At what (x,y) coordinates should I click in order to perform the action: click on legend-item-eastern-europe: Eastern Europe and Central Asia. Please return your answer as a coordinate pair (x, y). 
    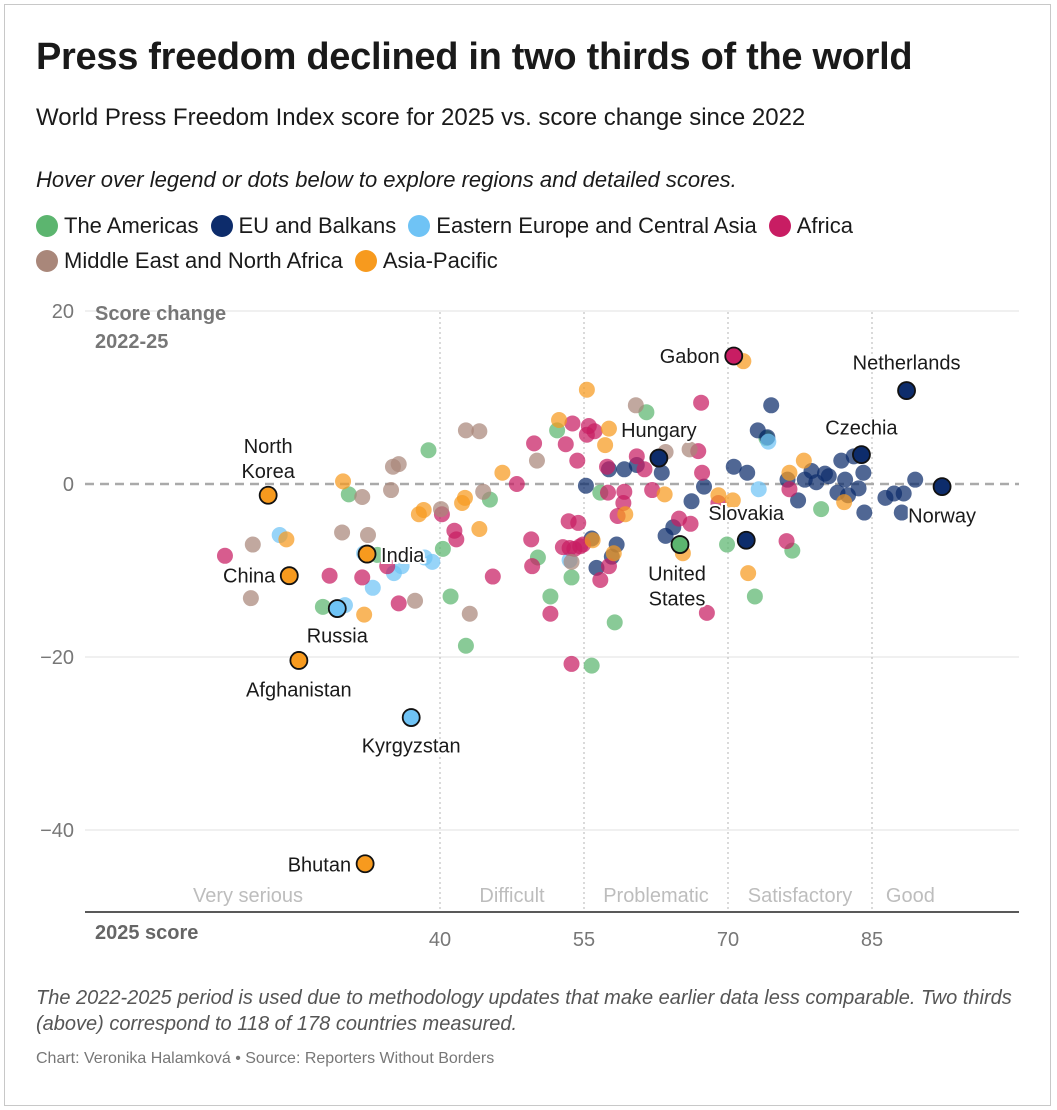
    Looking at the image, I should click on (582, 225).